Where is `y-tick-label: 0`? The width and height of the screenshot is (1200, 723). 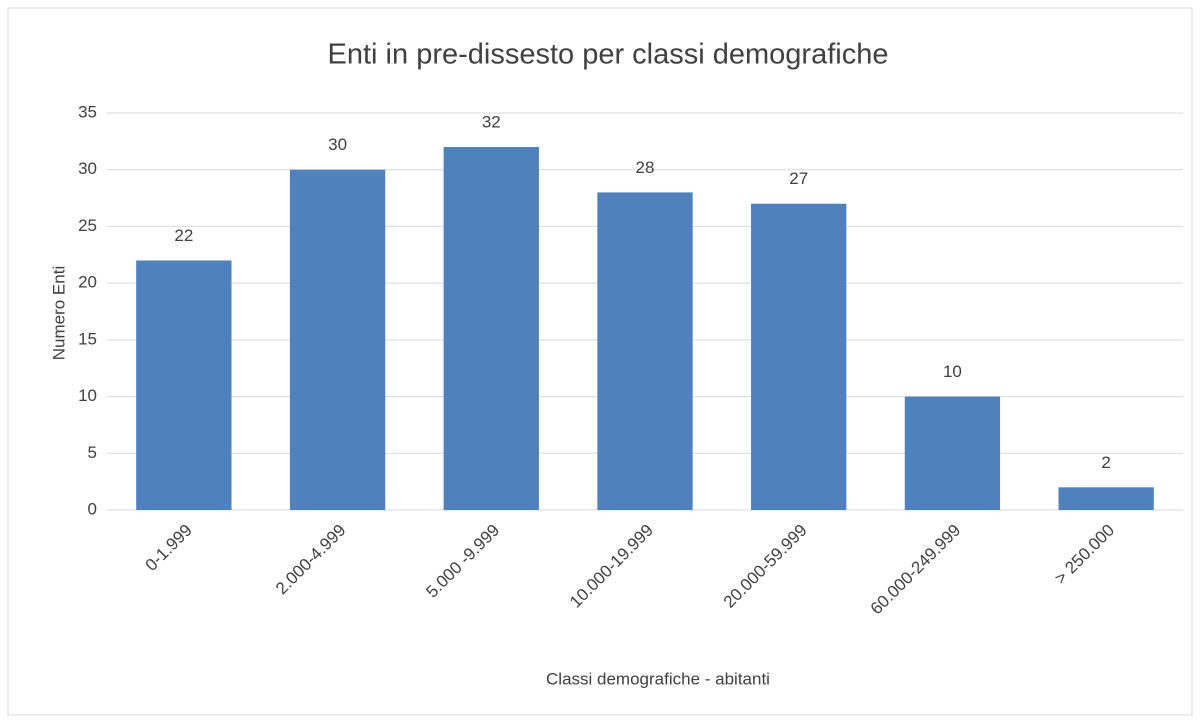 y-tick-label: 0 is located at coordinates (92, 508).